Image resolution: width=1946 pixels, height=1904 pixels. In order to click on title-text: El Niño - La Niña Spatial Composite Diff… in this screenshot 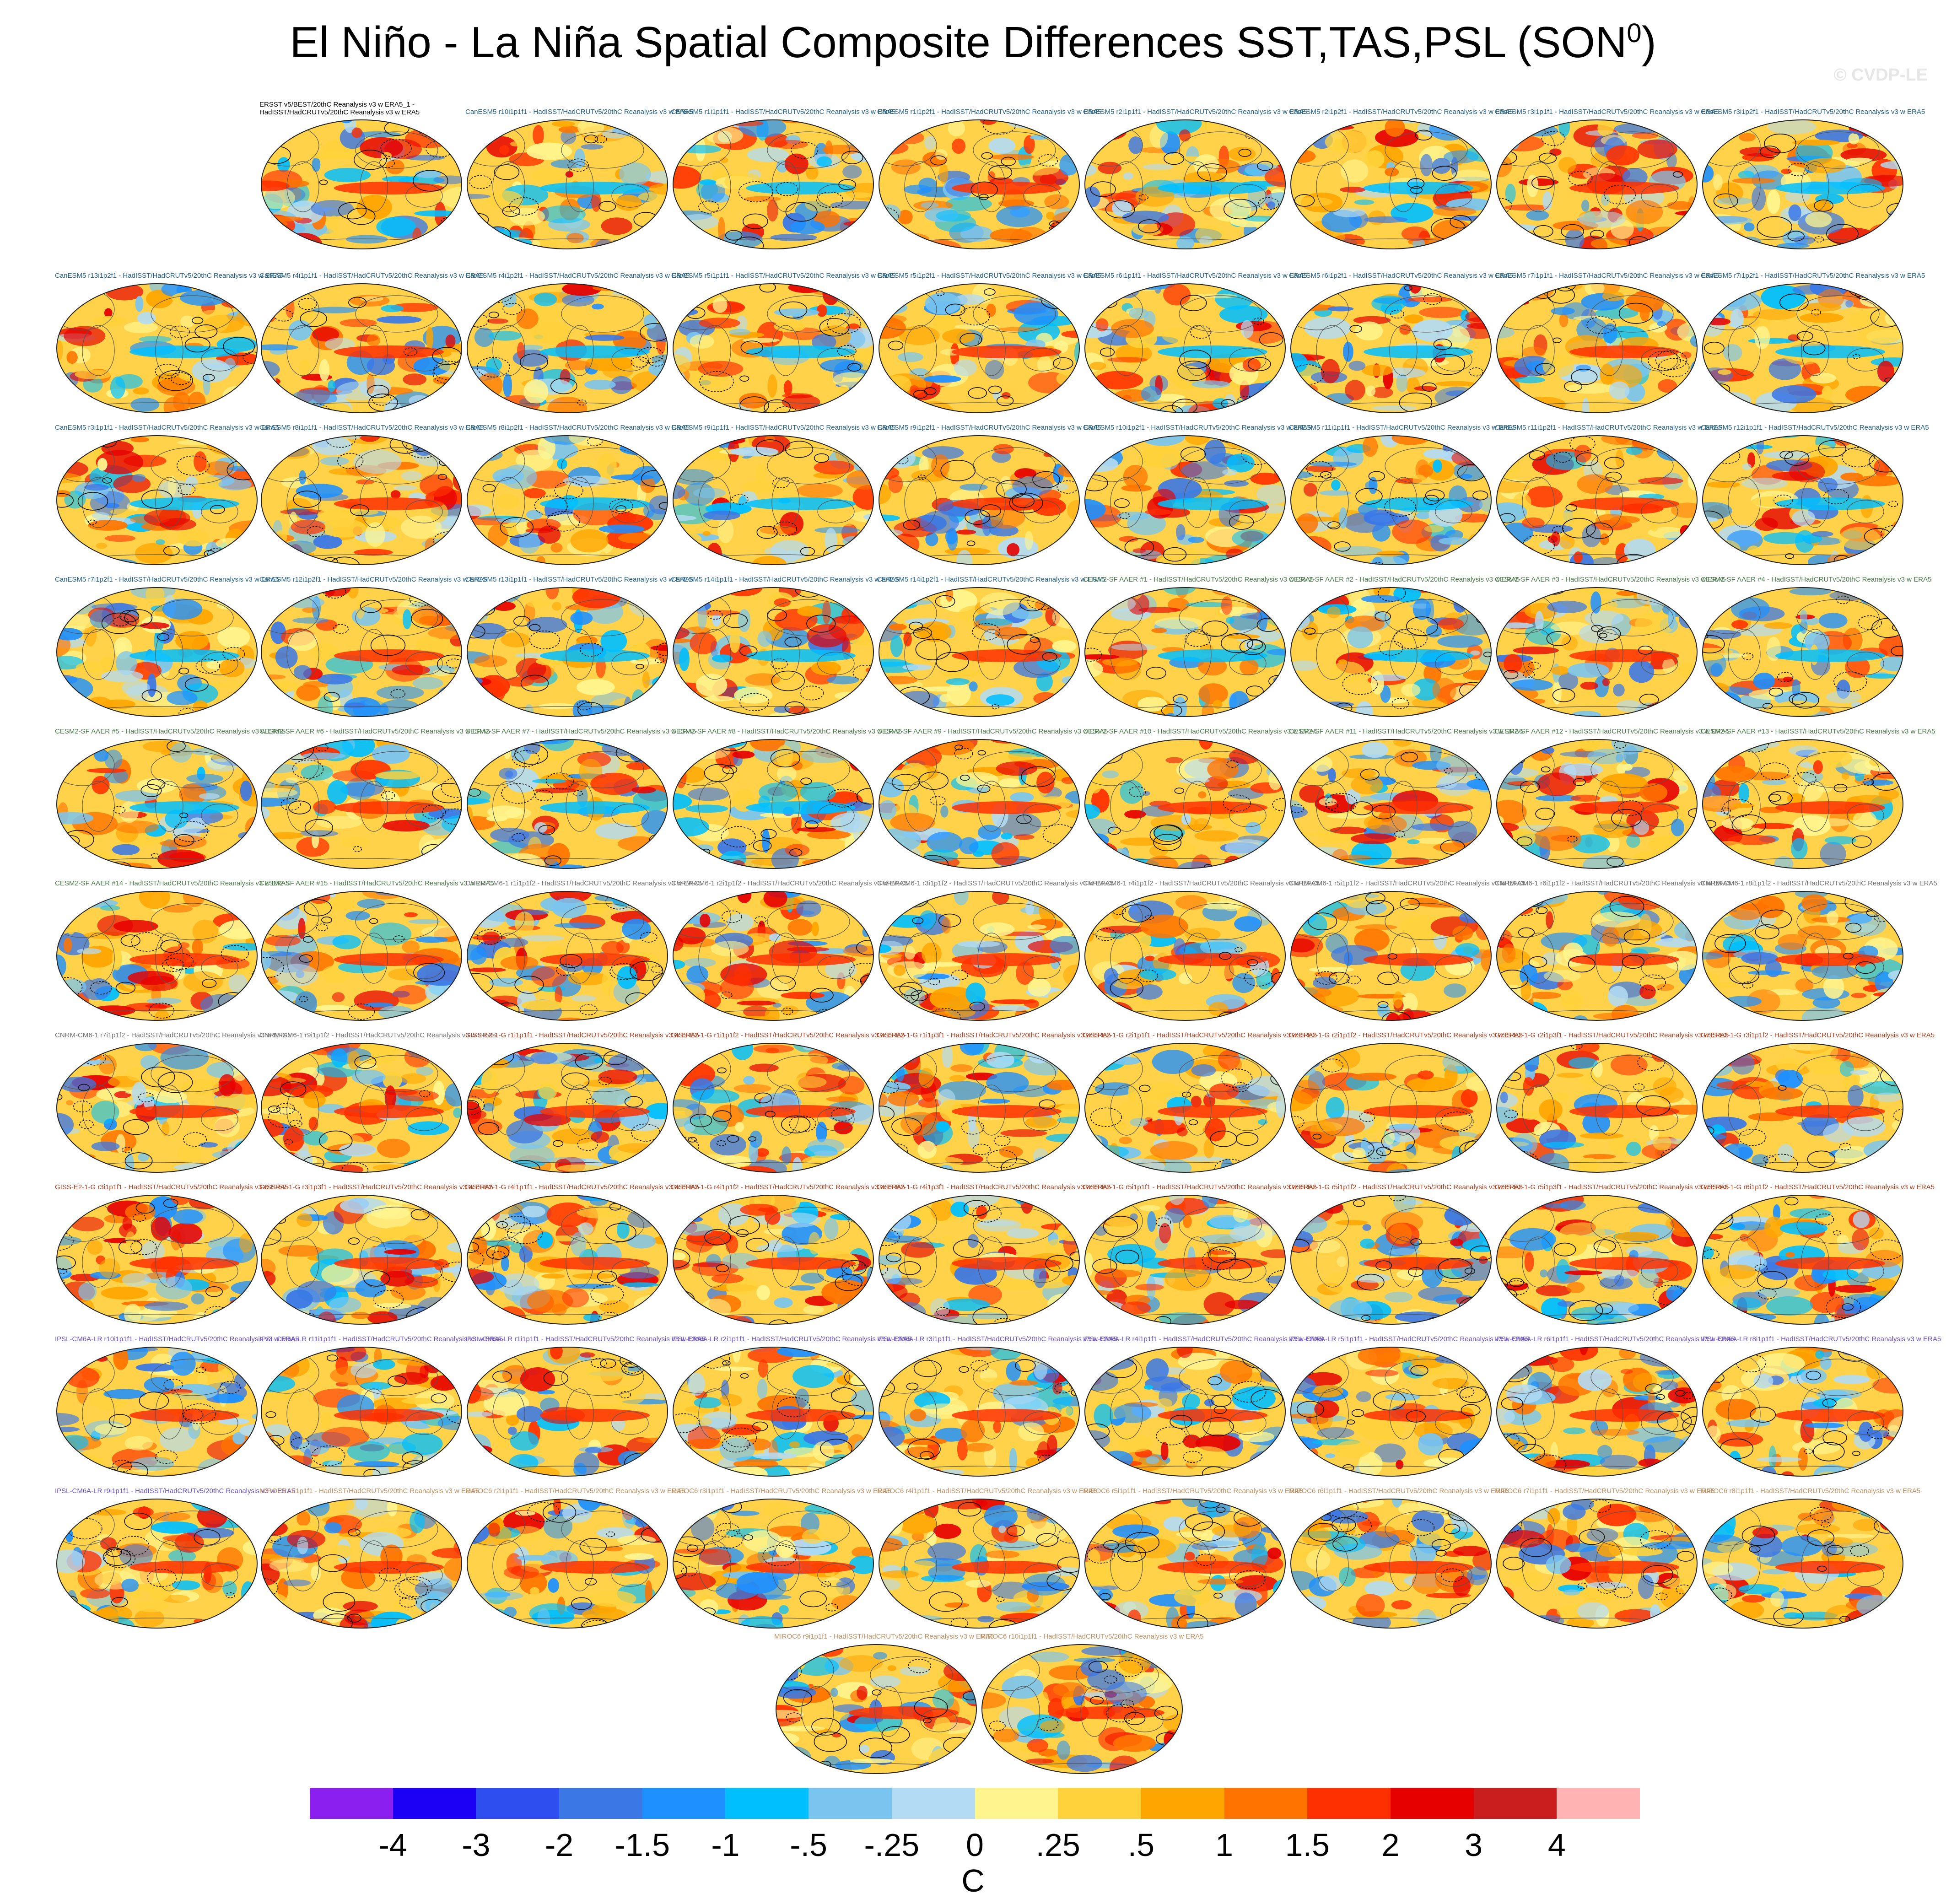, I will do `click(958, 42)`.